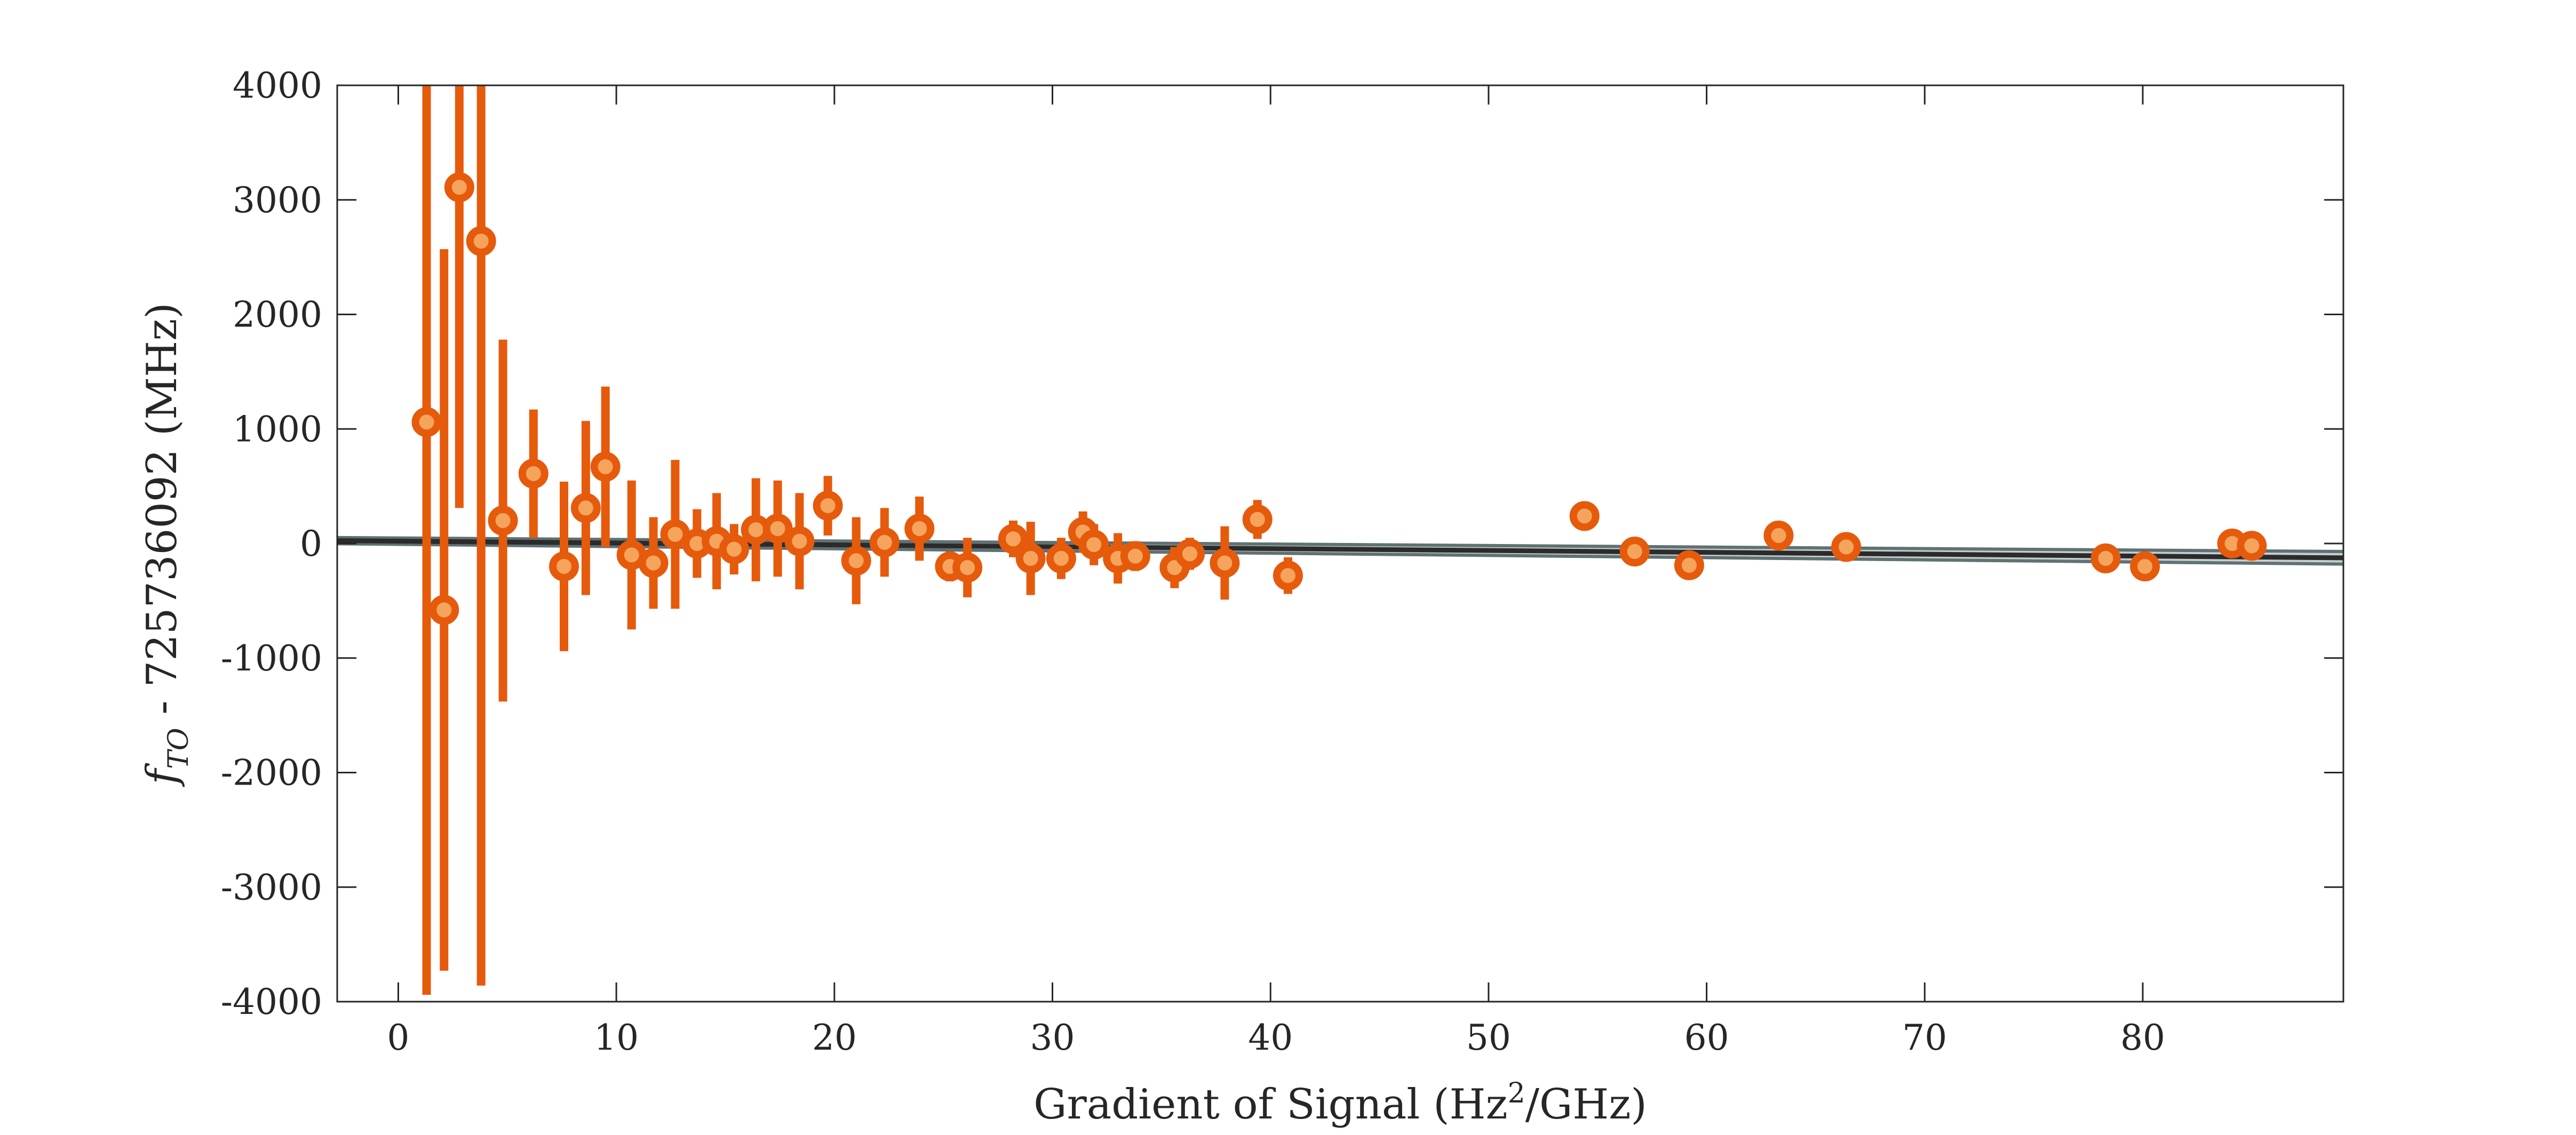 This screenshot has height=1135, width=2576. I want to click on y-tick-label: 1000, so click(277, 429).